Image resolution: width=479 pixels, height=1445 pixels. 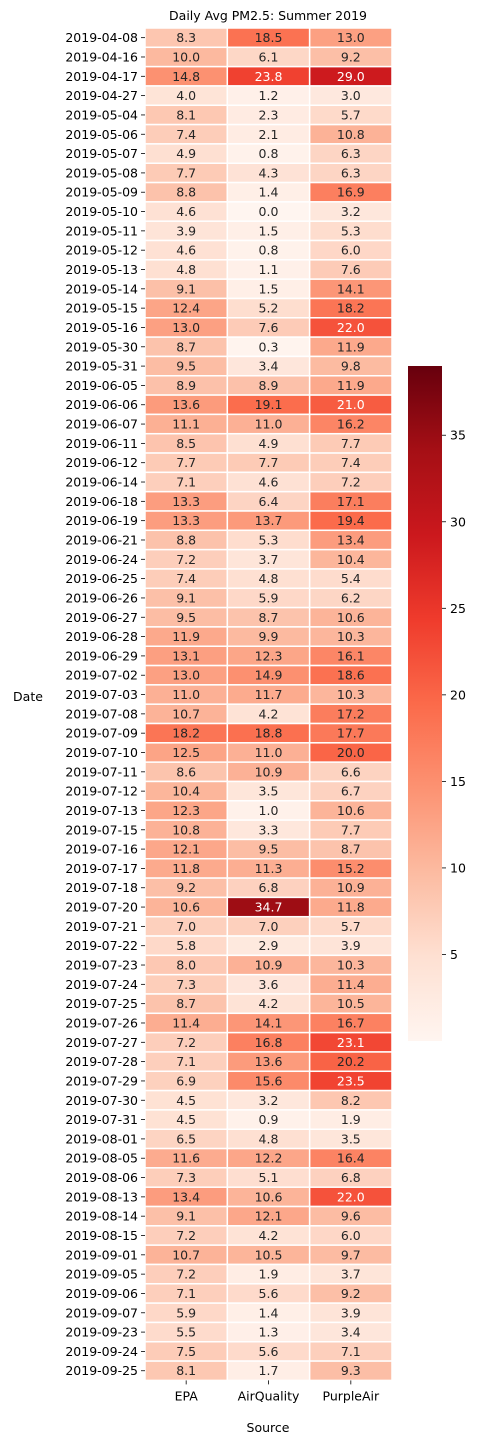 I want to click on date-tick-label: 2019-07-11, so click(x=101, y=771).